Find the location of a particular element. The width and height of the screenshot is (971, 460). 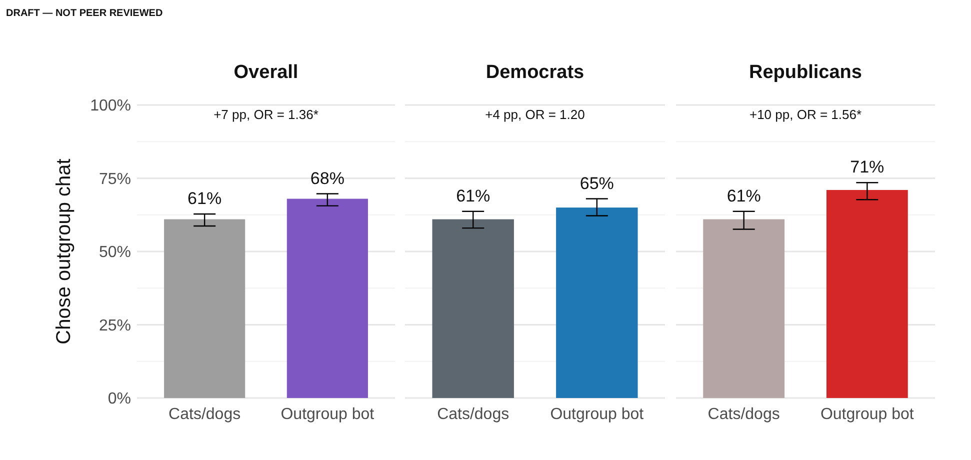

data-label: 65% is located at coordinates (597, 183).